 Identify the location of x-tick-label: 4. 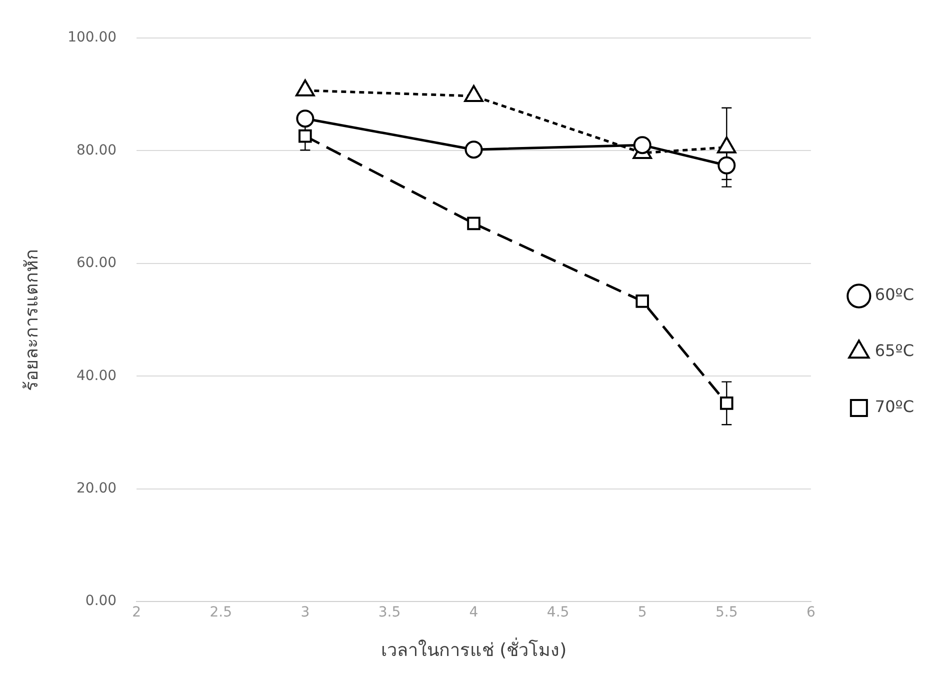
(473, 612).